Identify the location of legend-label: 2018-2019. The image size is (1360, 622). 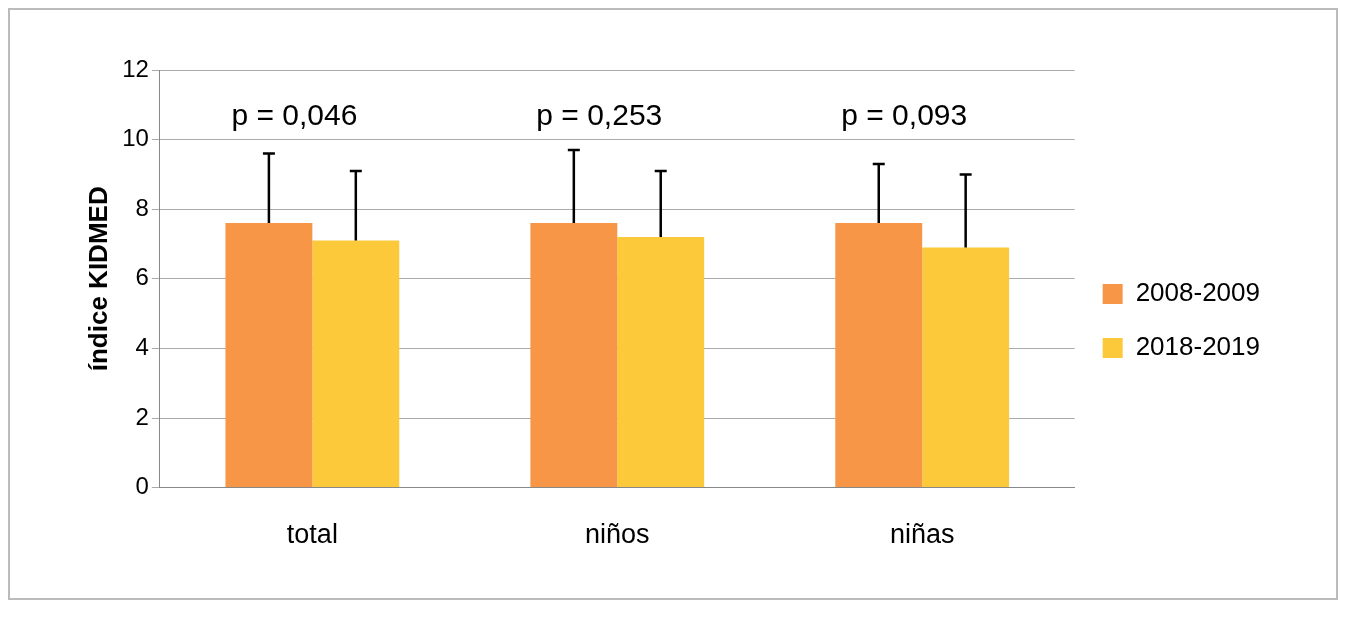
(1198, 346).